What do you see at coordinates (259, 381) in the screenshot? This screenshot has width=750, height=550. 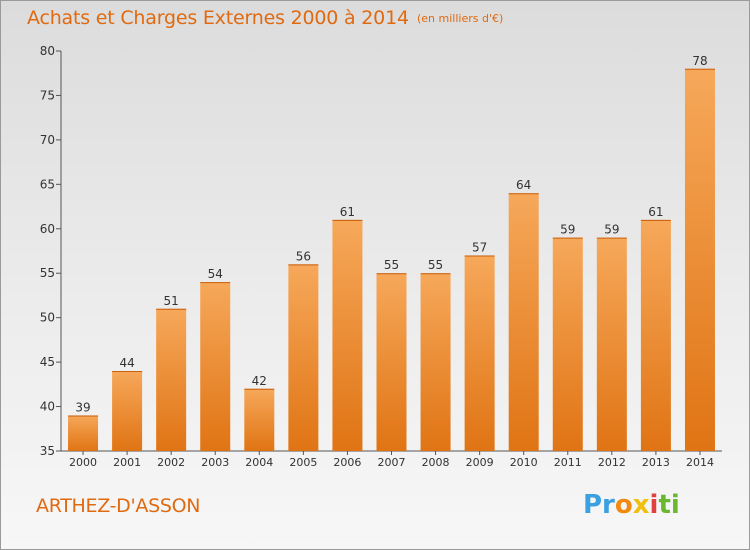 I see `data-label: 42` at bounding box center [259, 381].